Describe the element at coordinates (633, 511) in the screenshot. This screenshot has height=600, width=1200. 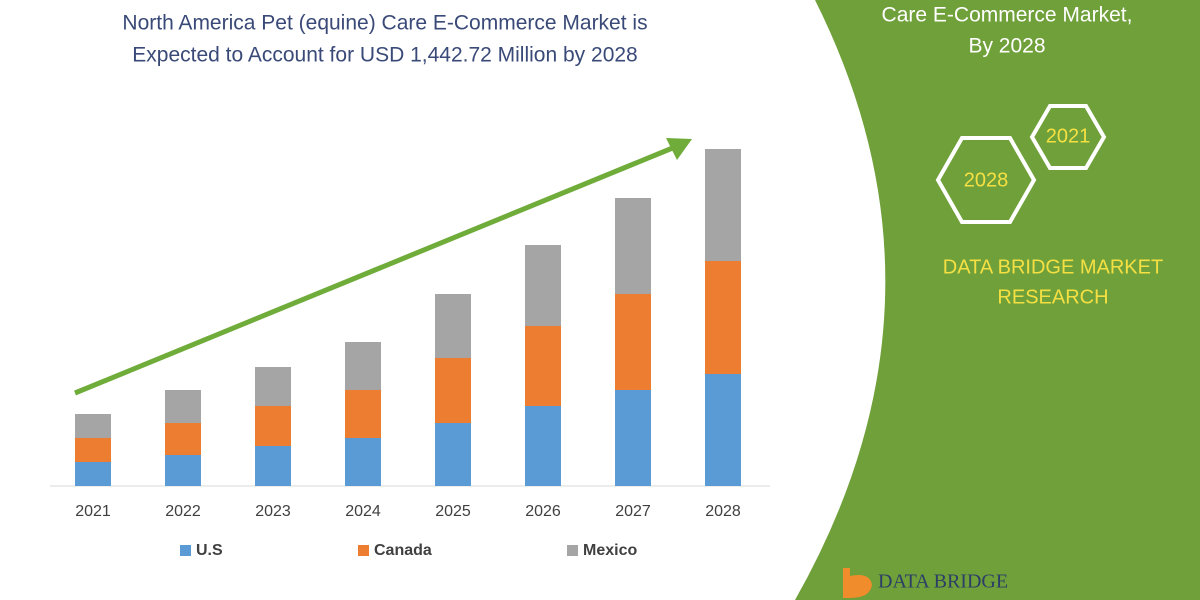
I see `x-tick-label: 2027` at that location.